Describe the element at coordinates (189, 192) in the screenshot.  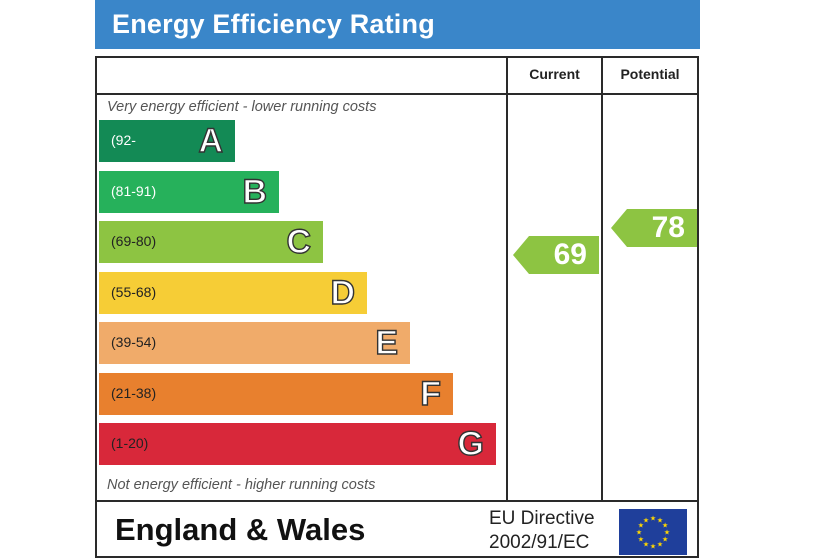
I see `rating-band-b: (81-91) B` at that location.